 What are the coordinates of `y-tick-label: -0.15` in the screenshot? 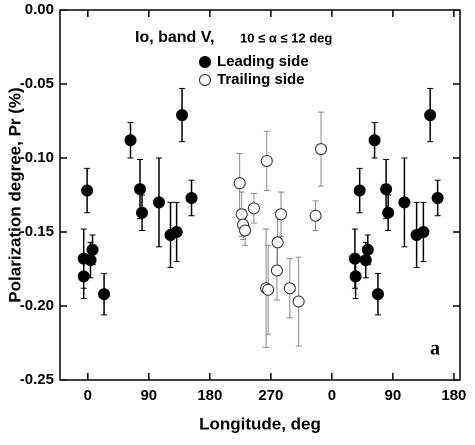 It's located at (37, 231).